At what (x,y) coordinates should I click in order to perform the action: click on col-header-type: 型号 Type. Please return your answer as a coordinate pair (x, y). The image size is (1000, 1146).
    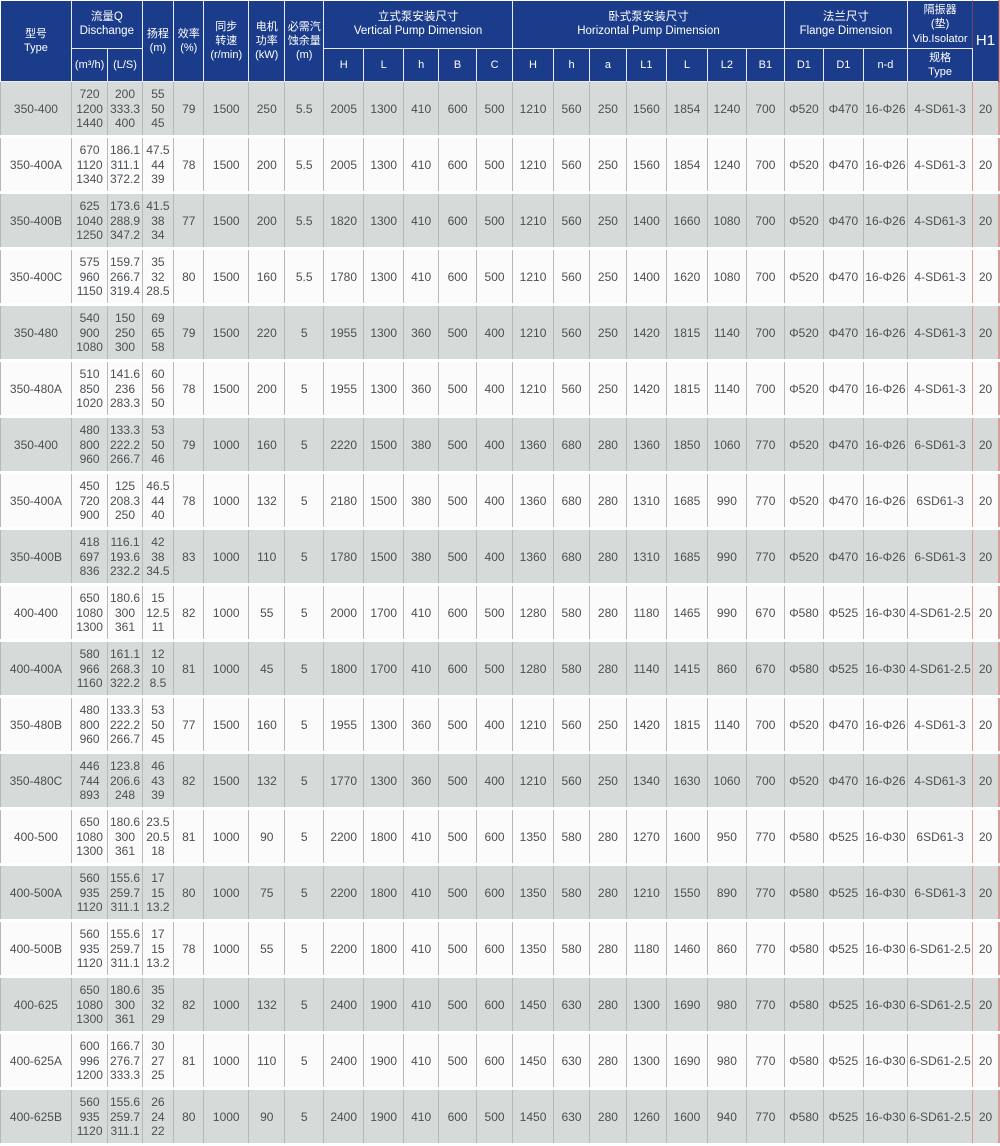
    Looking at the image, I should click on (36, 41).